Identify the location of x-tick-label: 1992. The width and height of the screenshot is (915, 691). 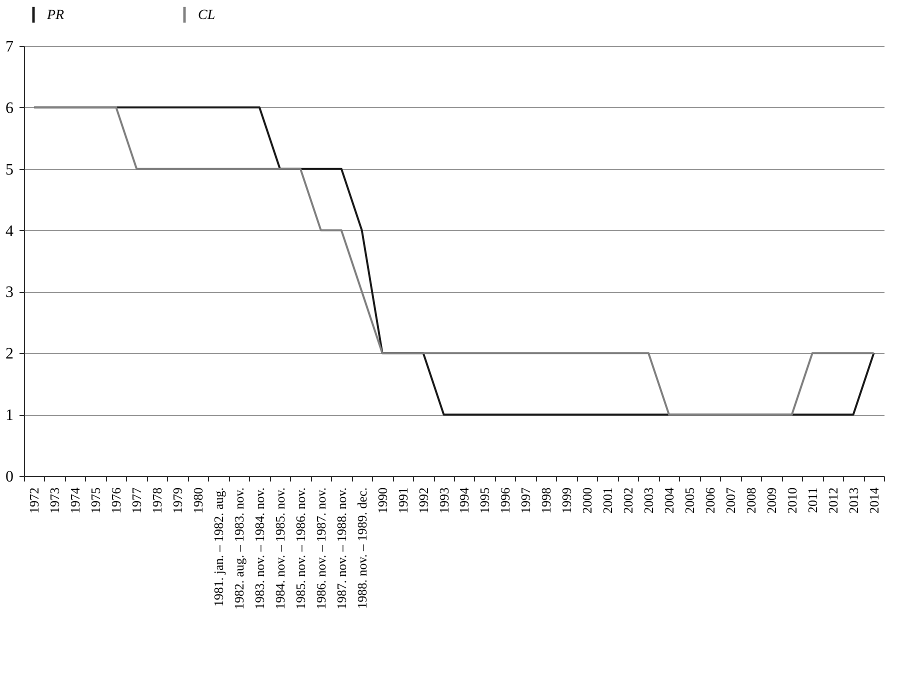
(423, 501).